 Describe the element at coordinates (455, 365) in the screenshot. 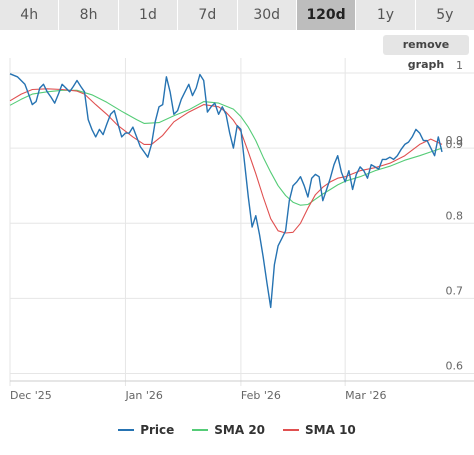

I see `y-tick-label: 0.6` at that location.